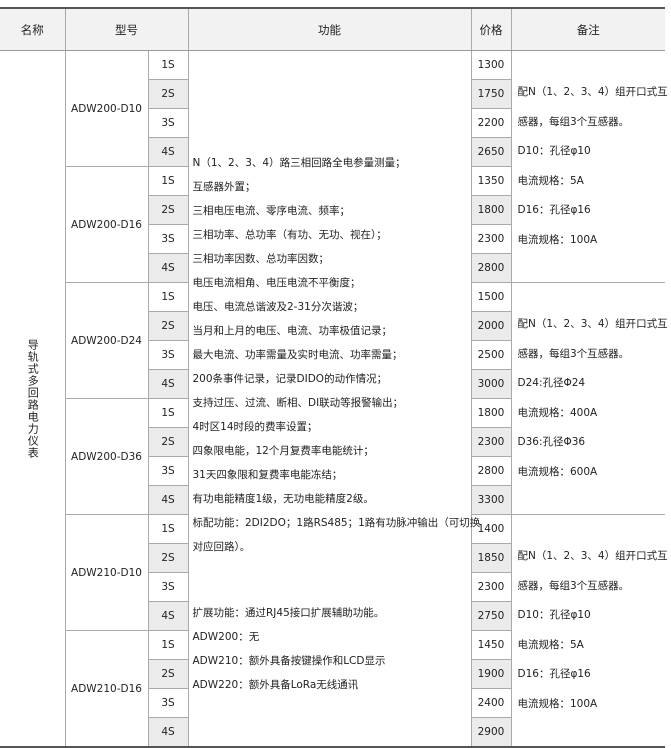 This screenshot has width=671, height=748. I want to click on remark-line: 电流规格：600A, so click(557, 471).